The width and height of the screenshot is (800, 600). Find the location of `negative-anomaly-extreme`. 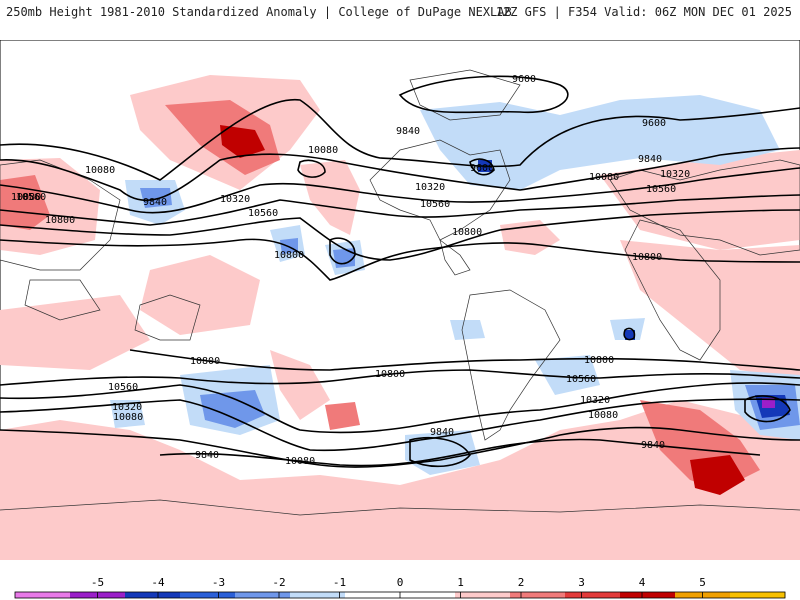

negative-anomaly-extreme is located at coordinates (768, 403).